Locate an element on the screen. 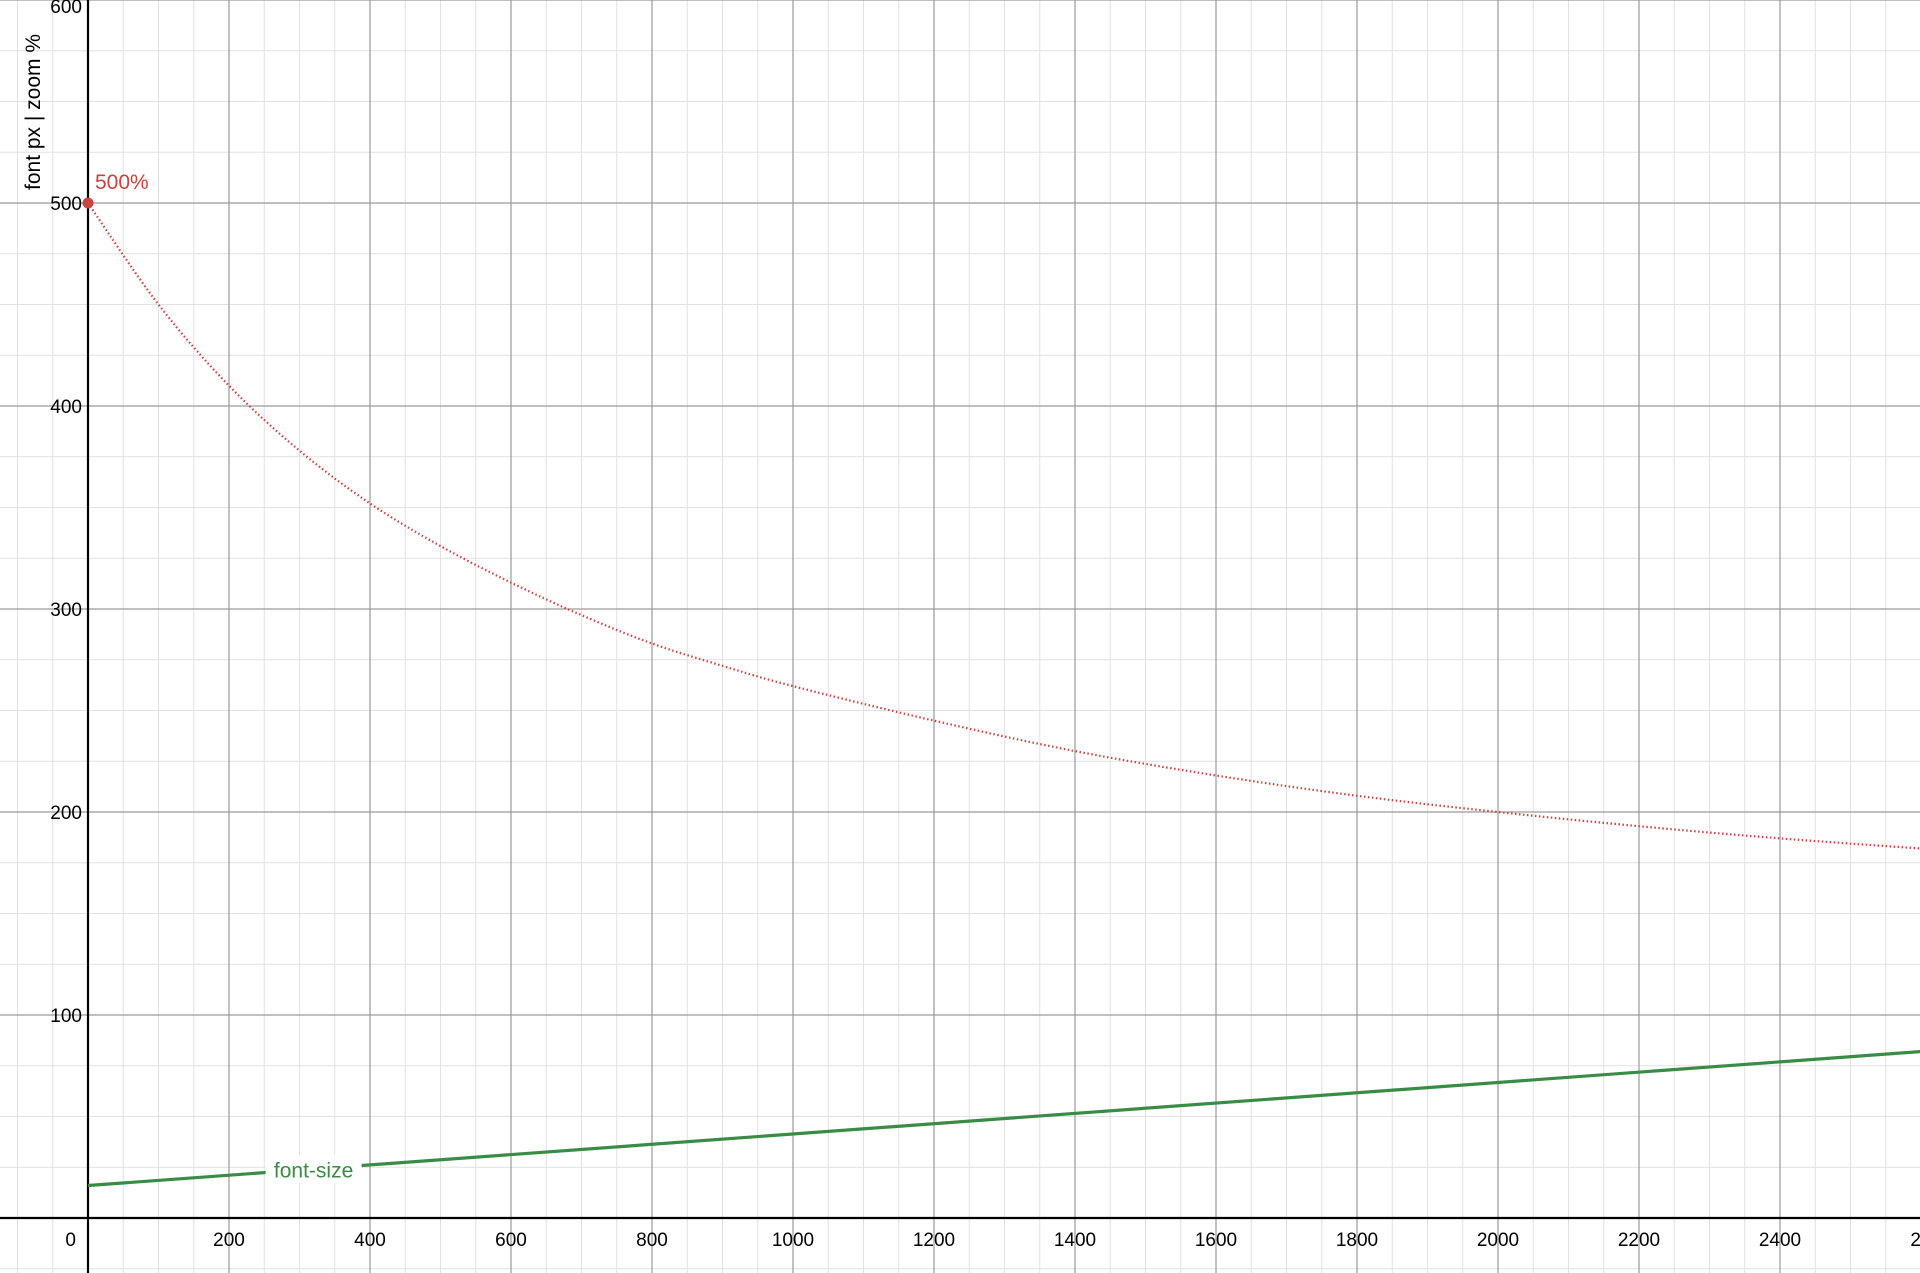 This screenshot has height=1273, width=1920. x-tick-label: 26 is located at coordinates (1915, 1240).